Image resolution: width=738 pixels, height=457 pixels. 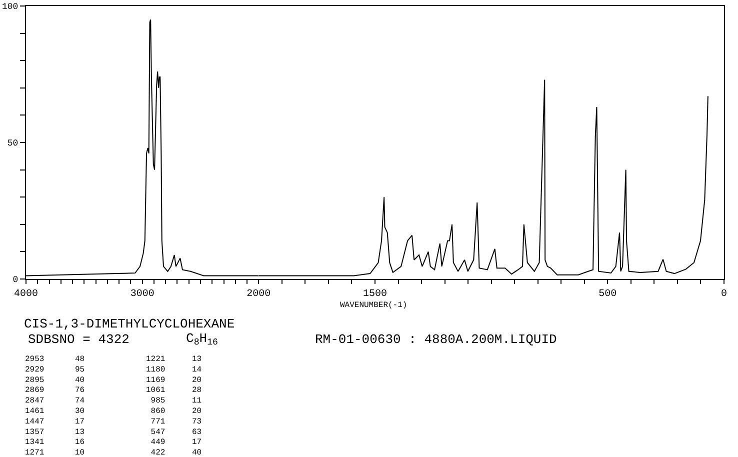 What do you see at coordinates (374, 305) in the screenshot?
I see `x-axis-title: WAVENUMBER(-1)` at bounding box center [374, 305].